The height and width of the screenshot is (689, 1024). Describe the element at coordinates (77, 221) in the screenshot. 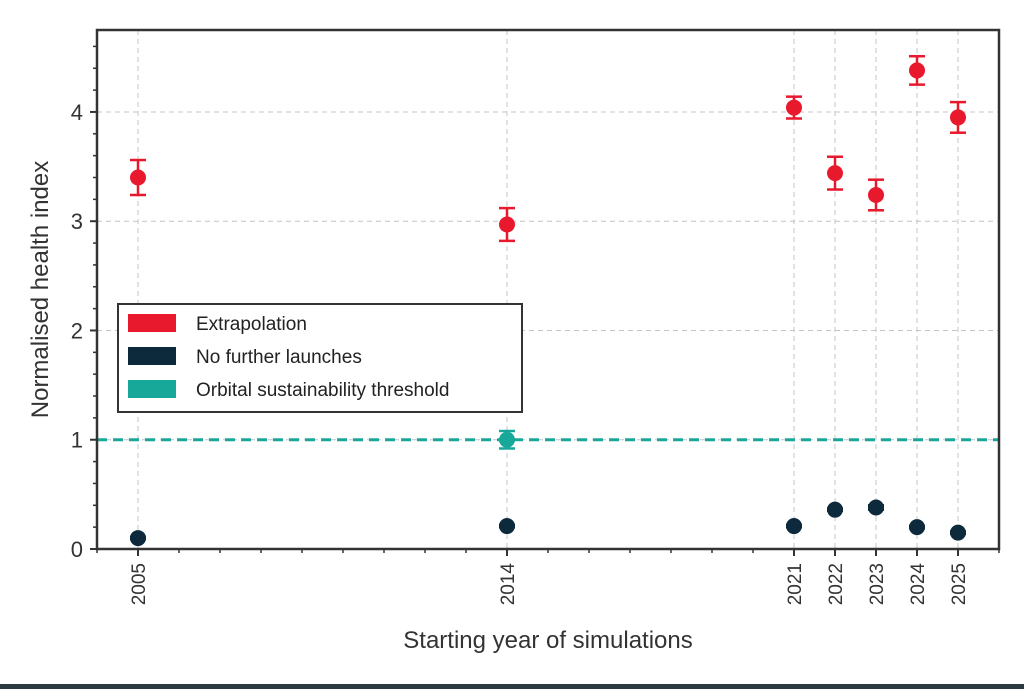

I see `y-tick-label: 3` at that location.